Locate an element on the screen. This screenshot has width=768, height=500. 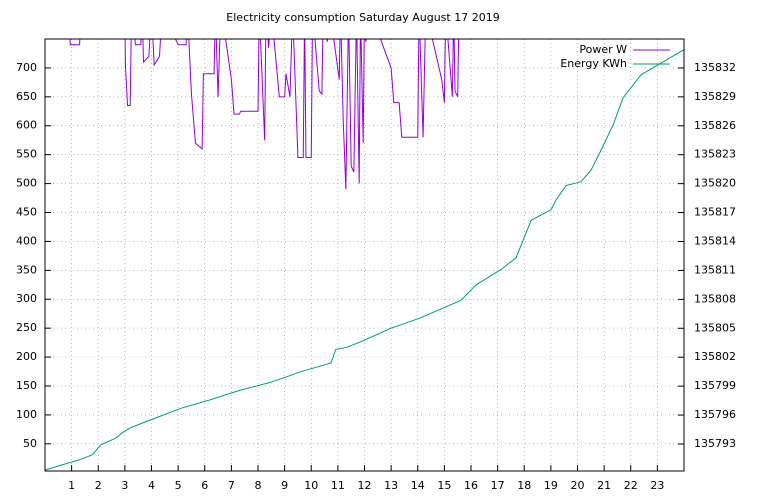
y2-tick-label: 135799 is located at coordinates (715, 385).